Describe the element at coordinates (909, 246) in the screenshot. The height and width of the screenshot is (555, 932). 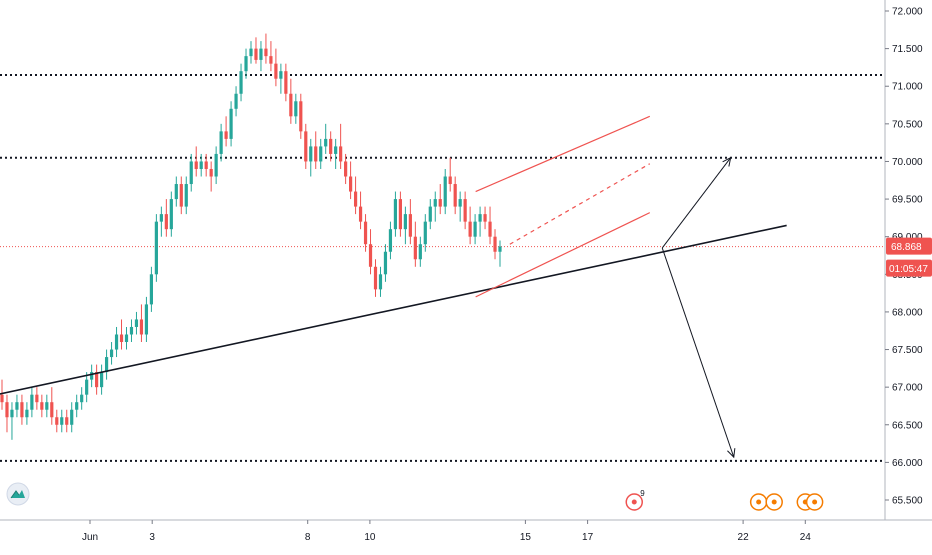
I see `current-price-badge-bg` at that location.